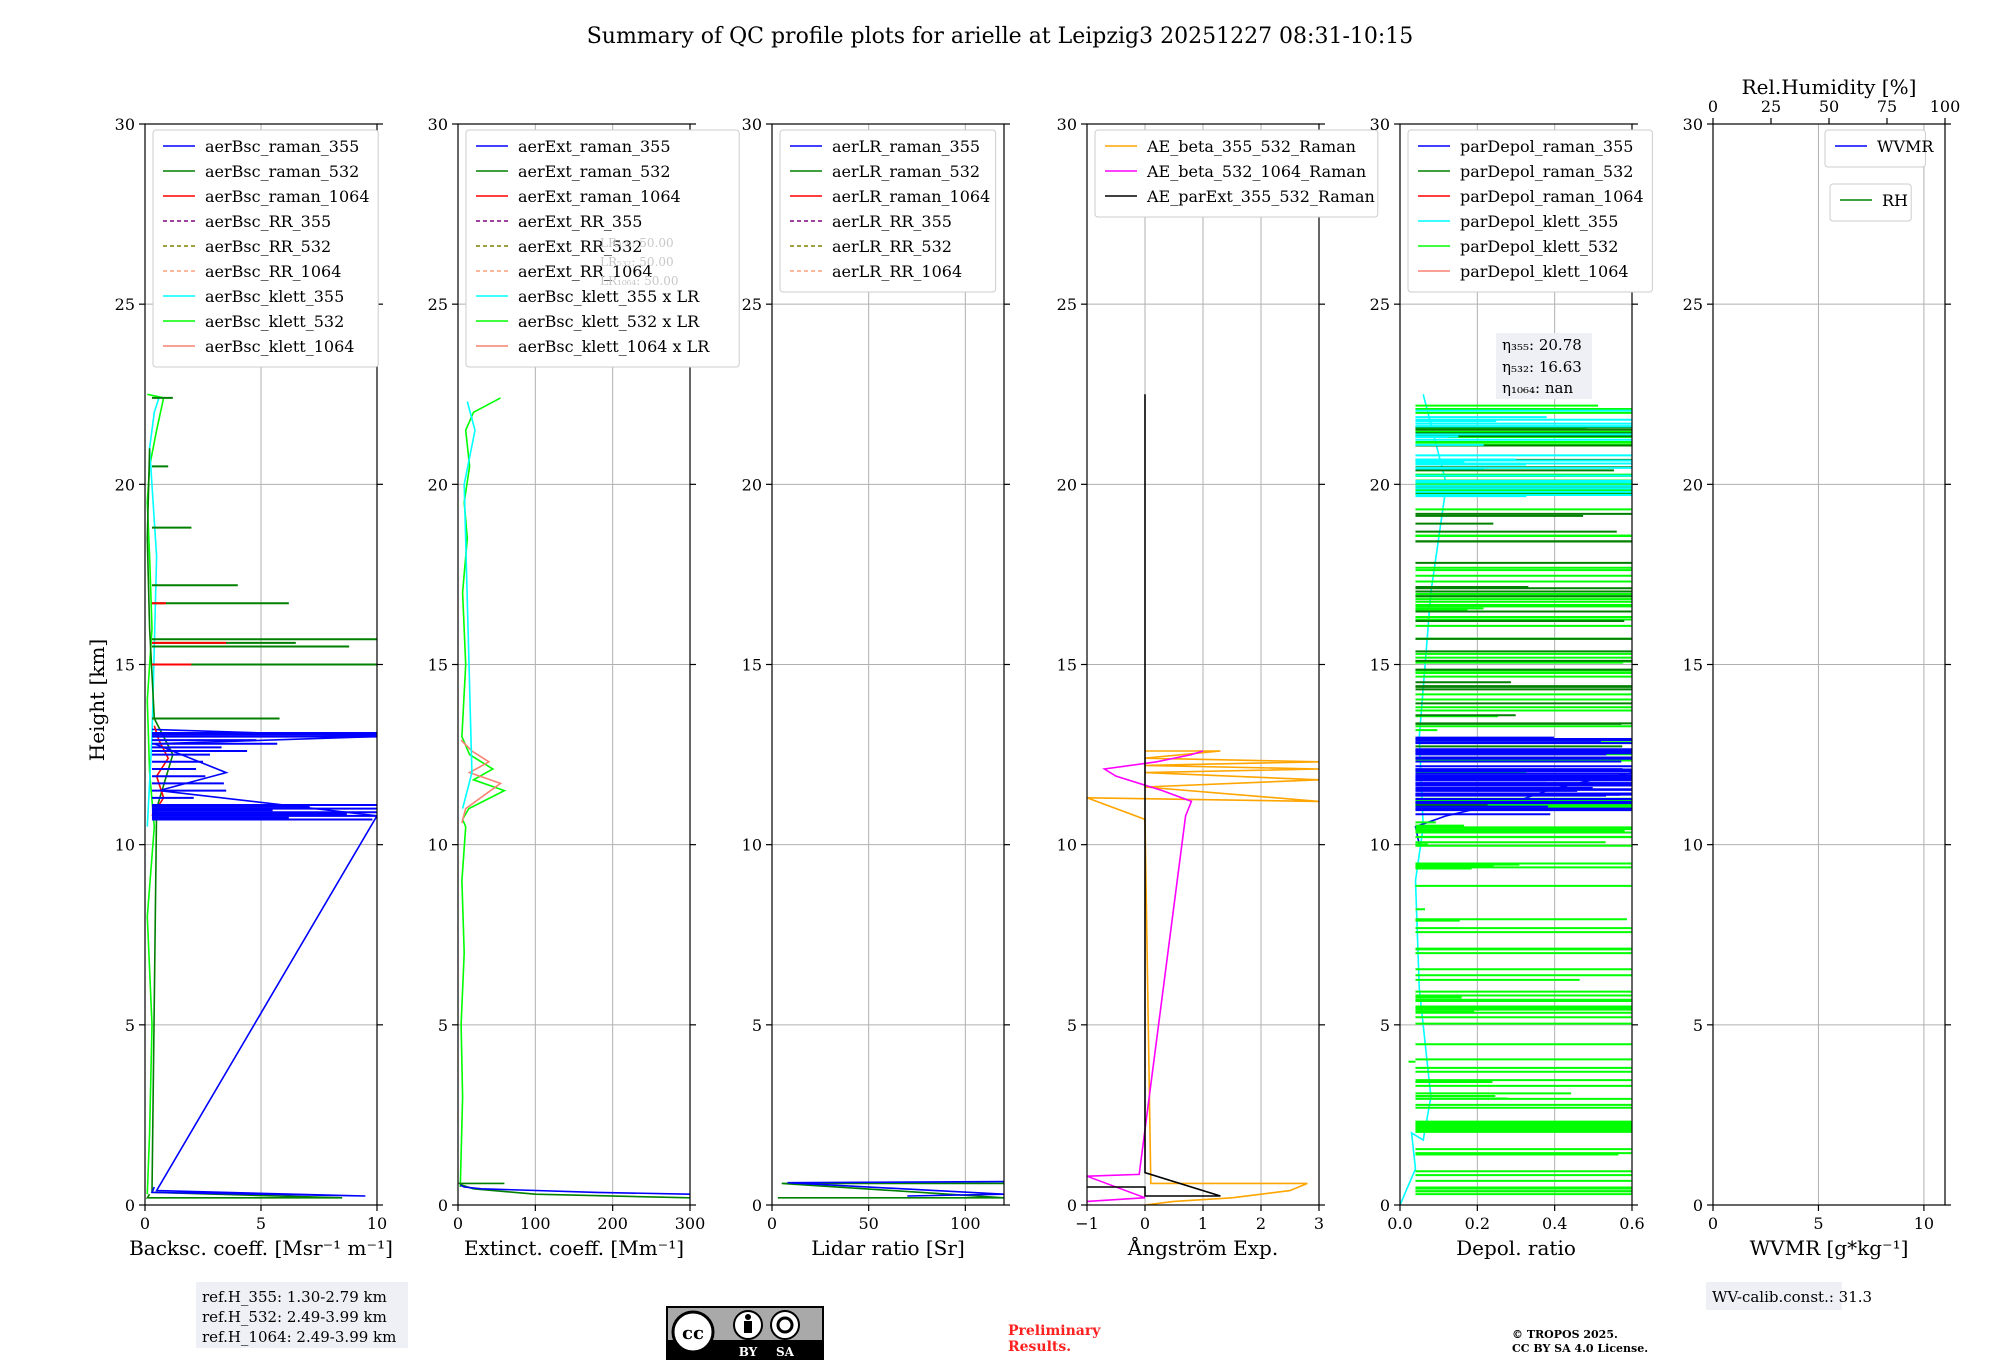  I want to click on eta-box: η₃₅₅: 20.78 η₅₃₂: 16.63 η₁₀₆₄: nan, so click(1544, 366).